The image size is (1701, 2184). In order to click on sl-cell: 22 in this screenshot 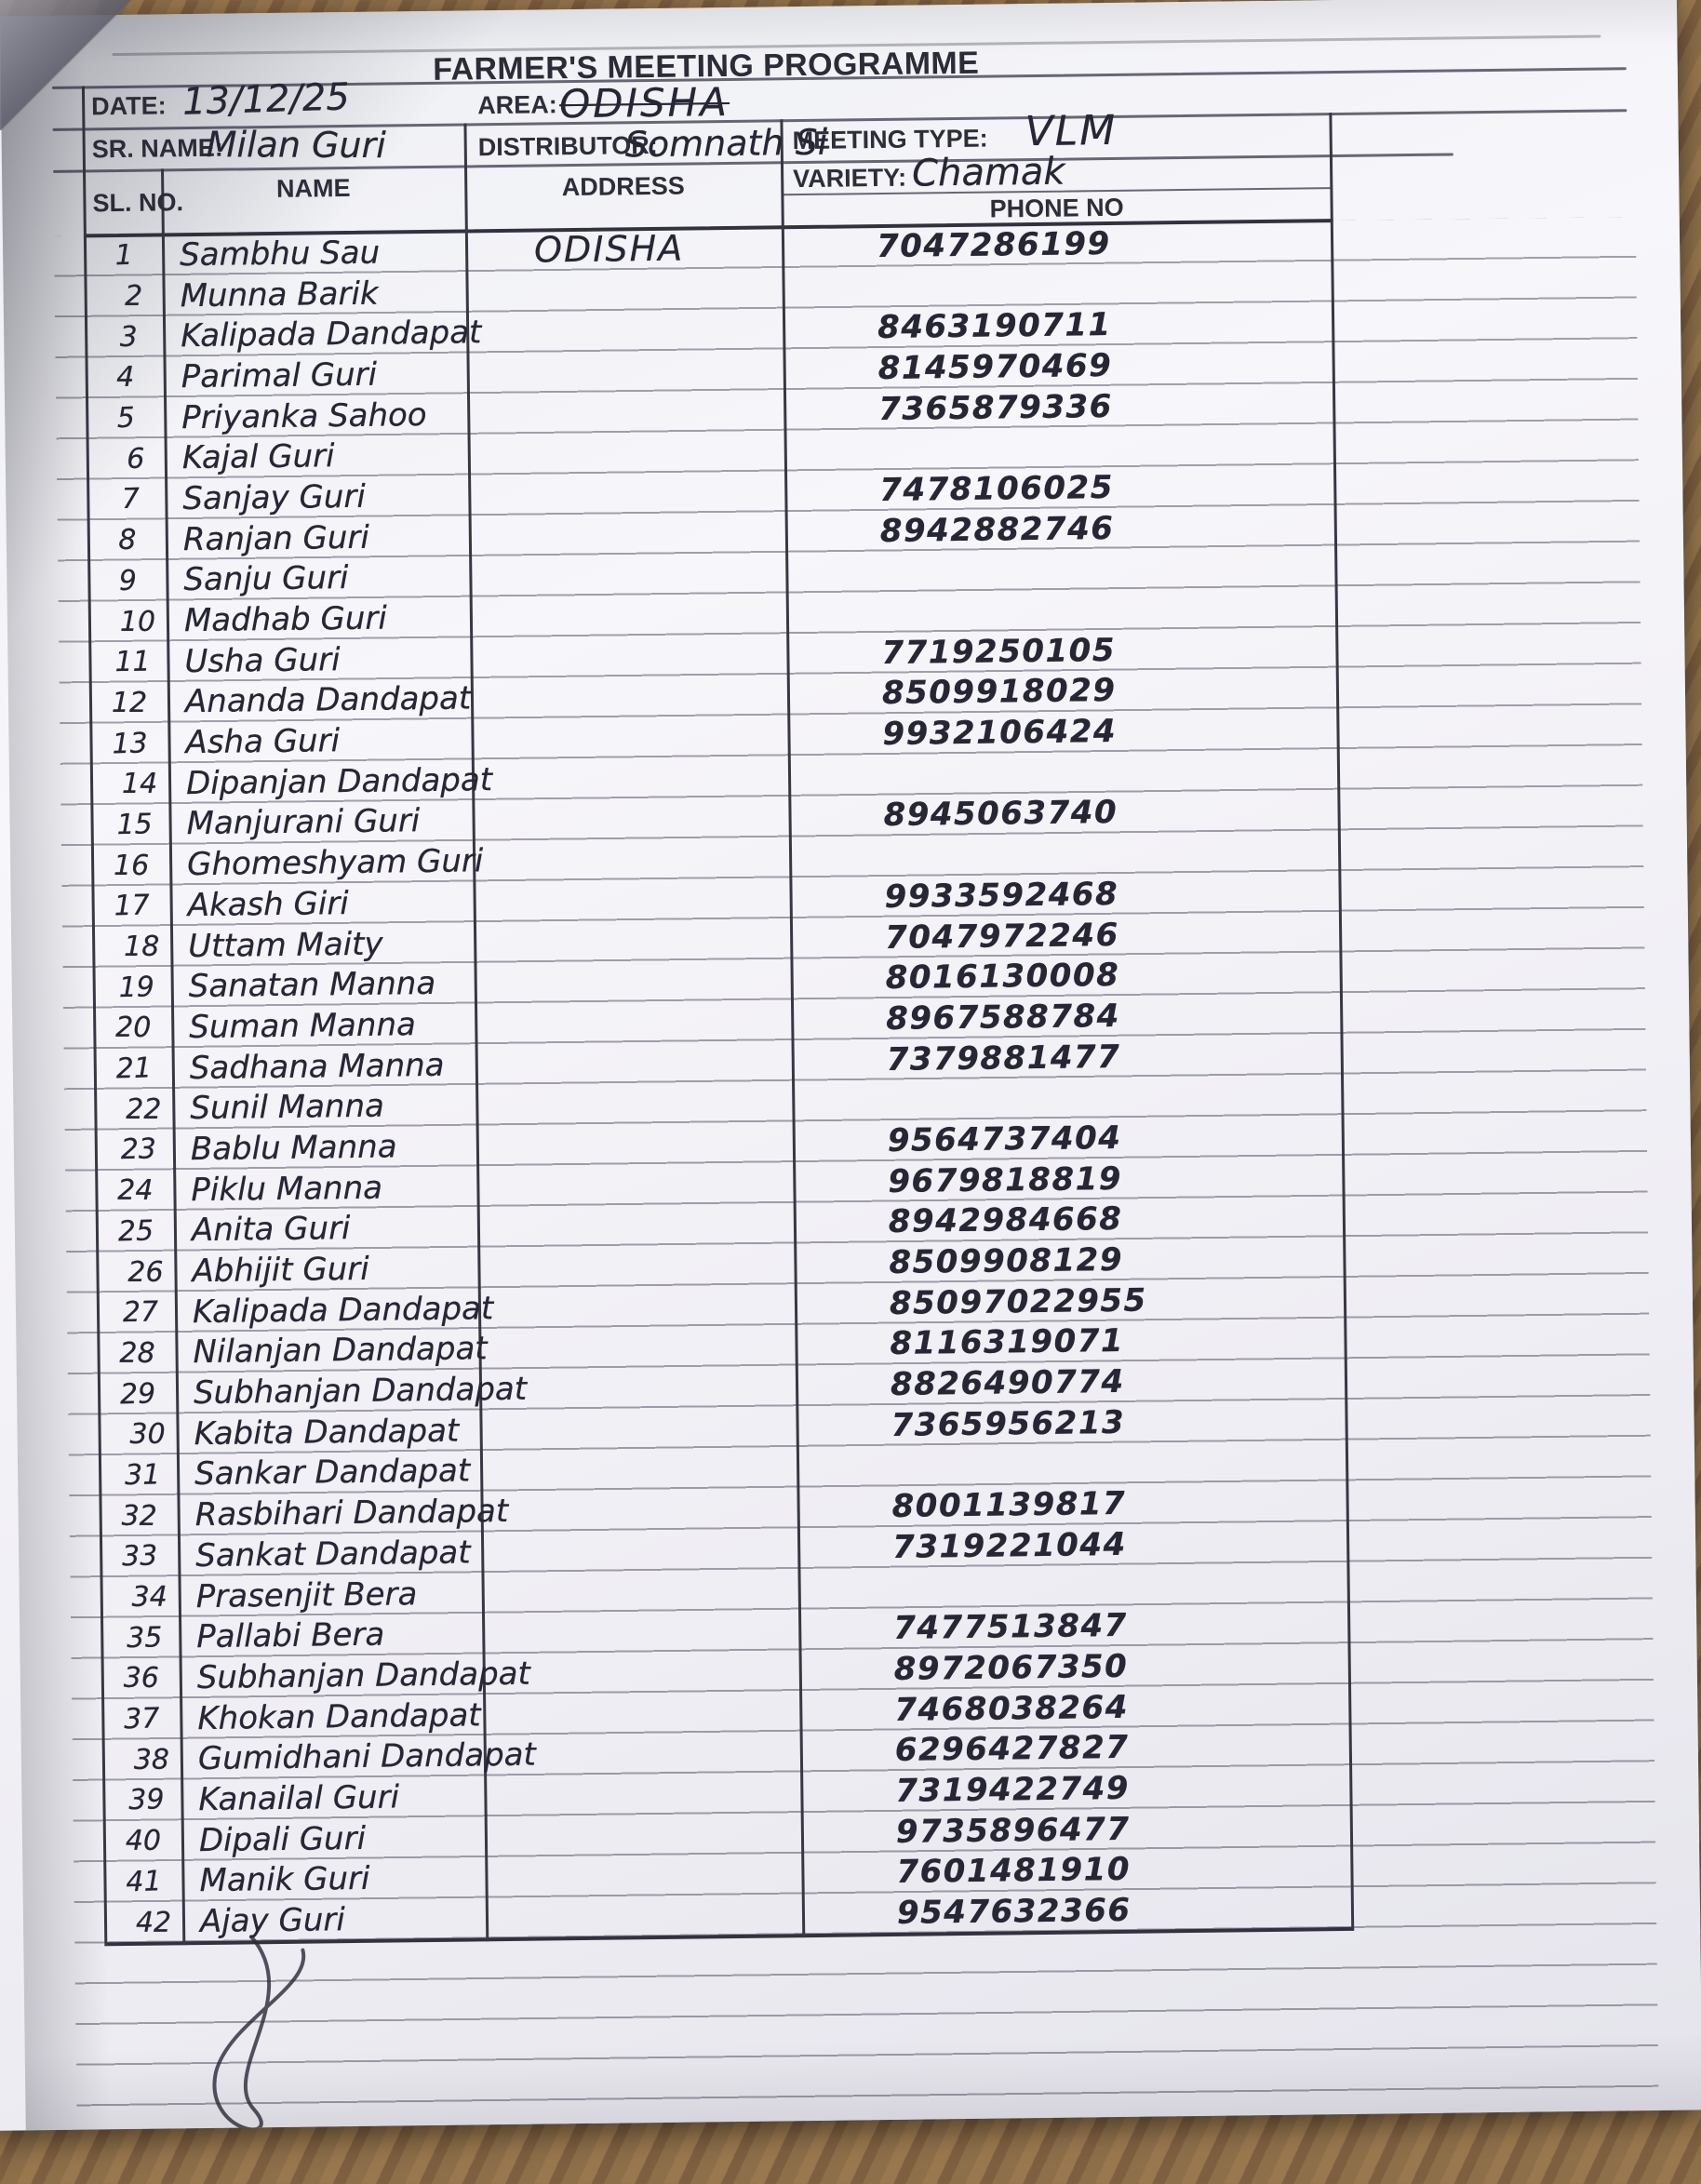, I will do `click(144, 1109)`.